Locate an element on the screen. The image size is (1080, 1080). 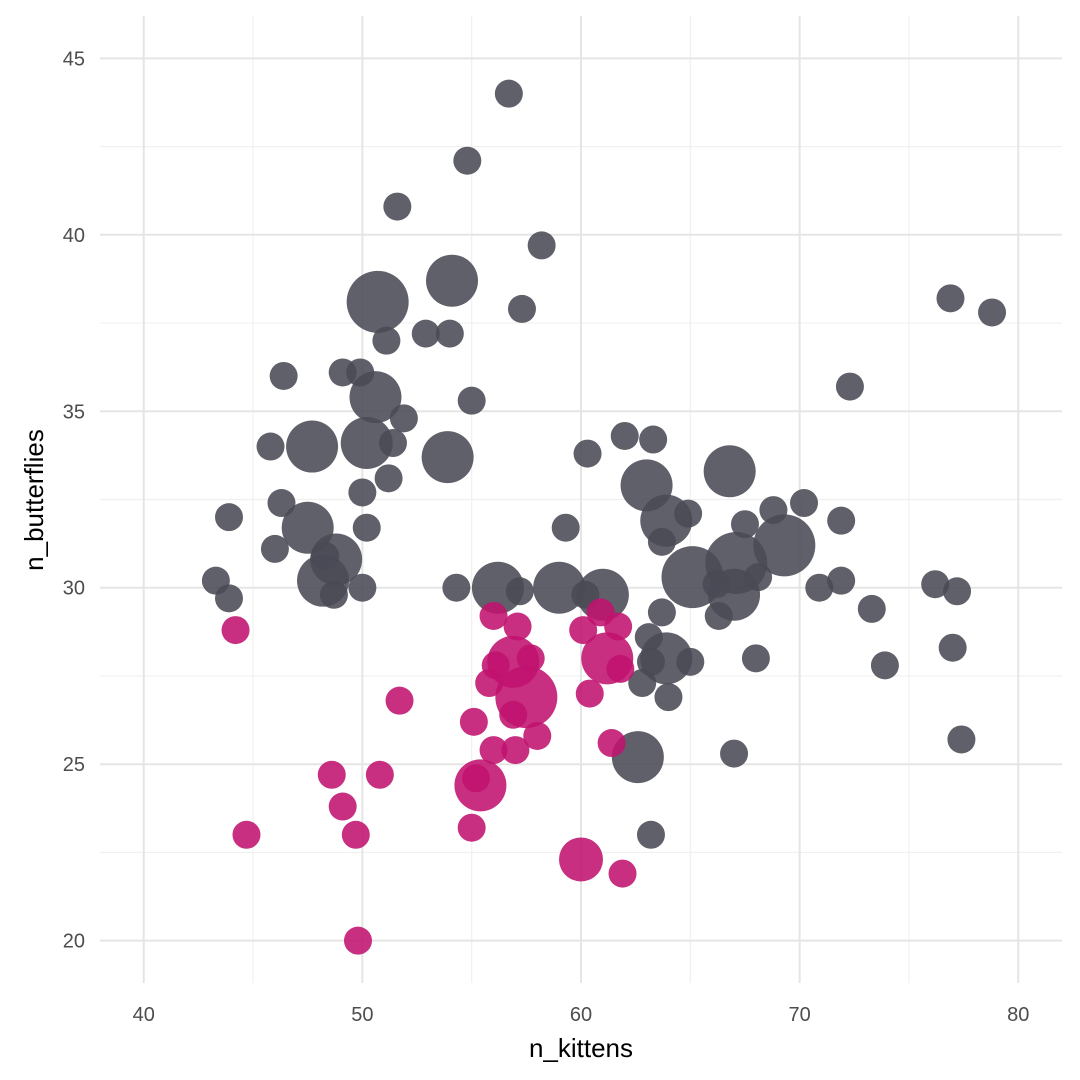
series-magenta is located at coordinates (429, 776).